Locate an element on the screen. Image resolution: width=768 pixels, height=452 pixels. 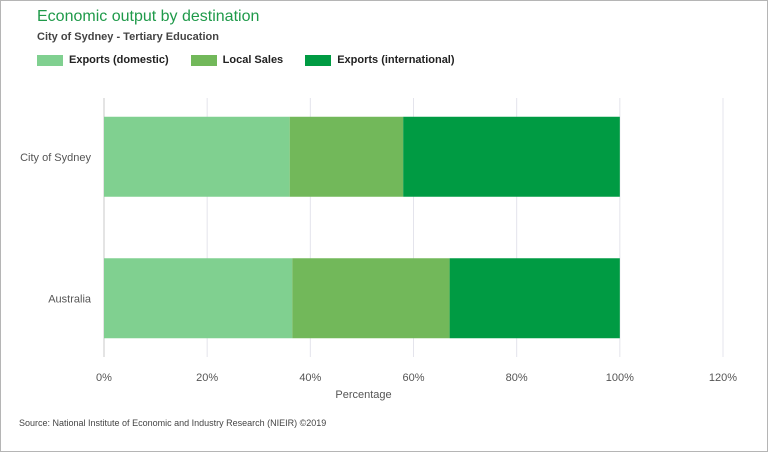
legend-swatch-exports-international is located at coordinates (318, 60).